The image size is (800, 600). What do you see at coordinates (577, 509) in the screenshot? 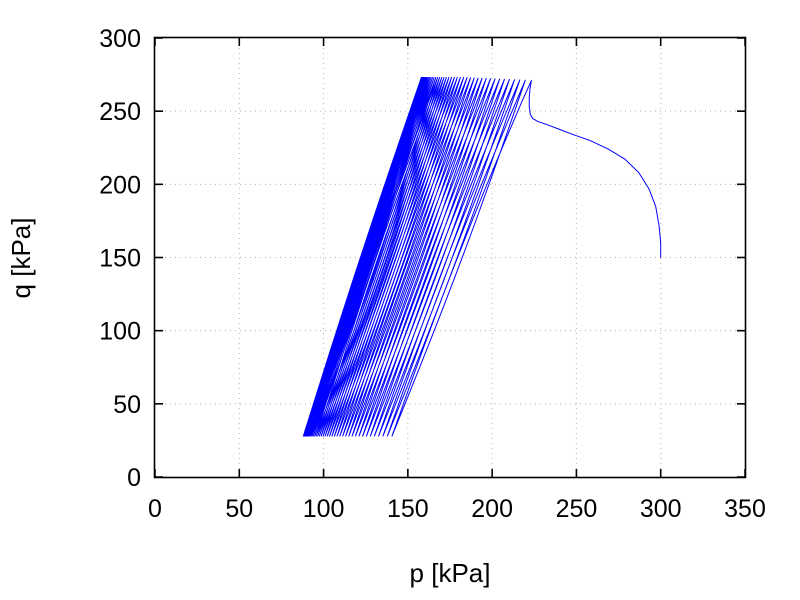
I see `x-tick-label: 250` at bounding box center [577, 509].